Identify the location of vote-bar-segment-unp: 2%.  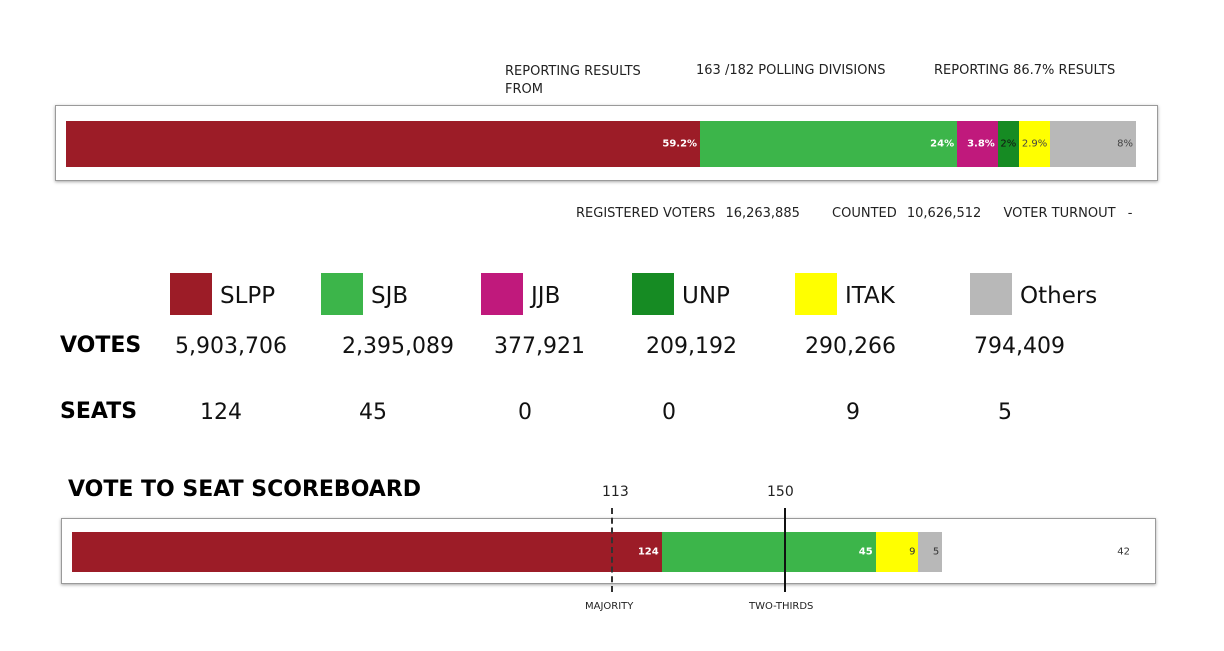
(1008, 144).